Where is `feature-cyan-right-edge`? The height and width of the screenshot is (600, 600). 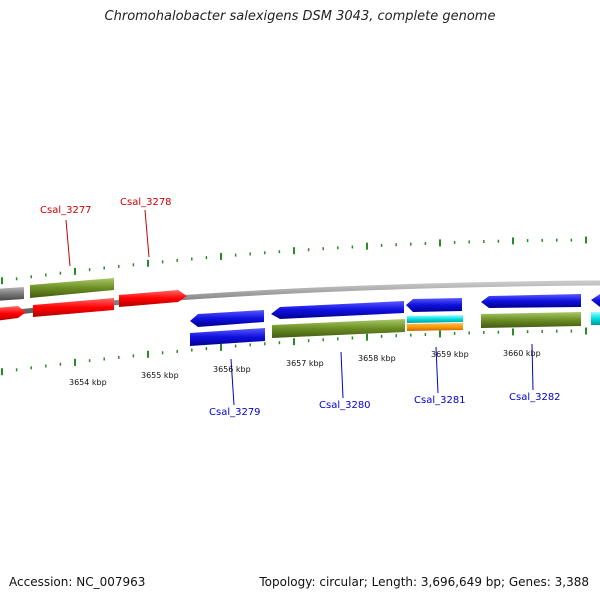
feature-cyan-right-edge is located at coordinates (595, 318).